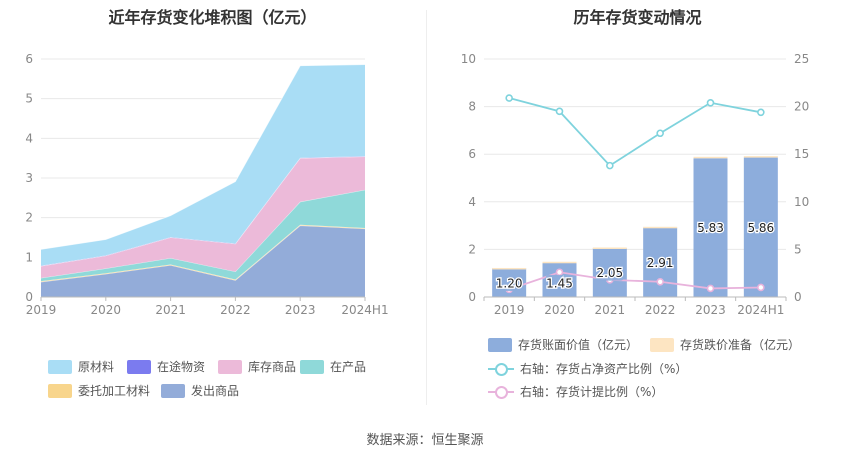 This screenshot has width=850, height=459. I want to click on legend-label: 在途物资, so click(181, 367).